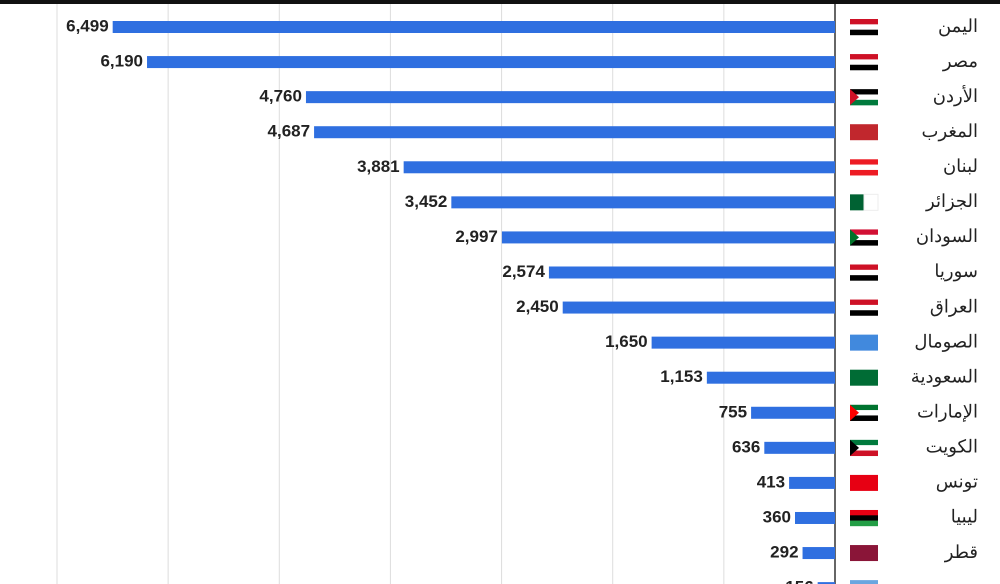 This screenshot has width=1000, height=584. I want to click on category-label: الجزائر, so click(951, 201).